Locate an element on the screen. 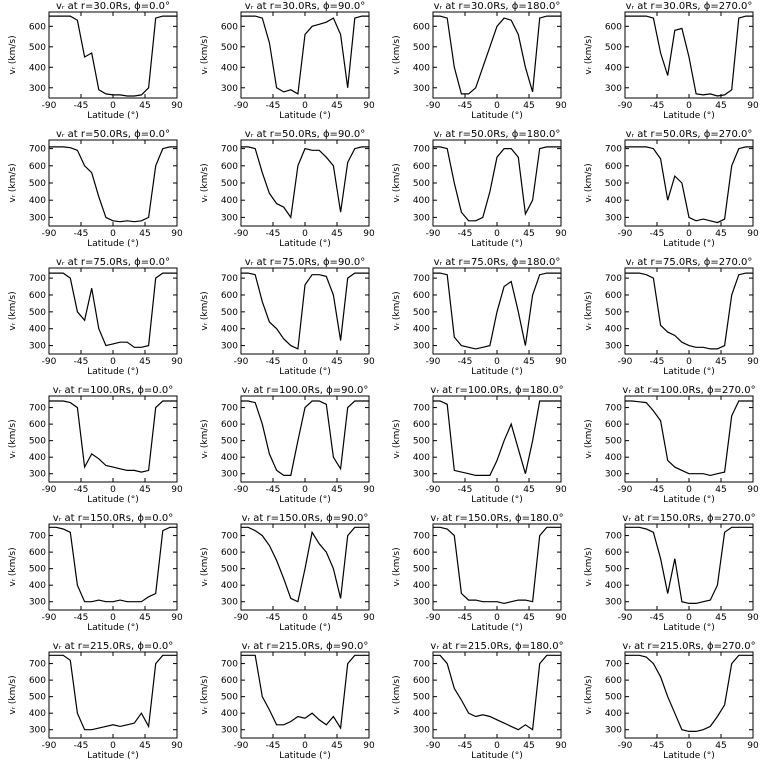 The image size is (768, 768). panel-title: vᵣ at r=215.0Rs, ϕ=90.0° is located at coordinates (305, 646).